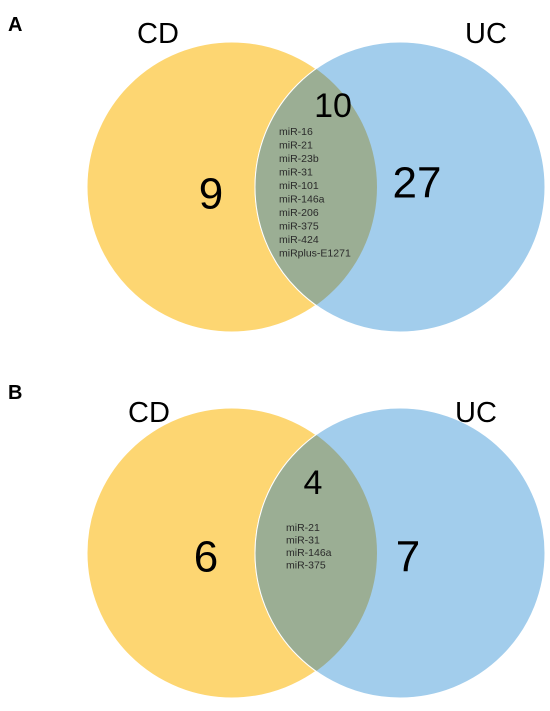 This screenshot has width=550, height=711. Describe the element at coordinates (313, 483) in the screenshot. I see `overlap-count-b: 4` at that location.